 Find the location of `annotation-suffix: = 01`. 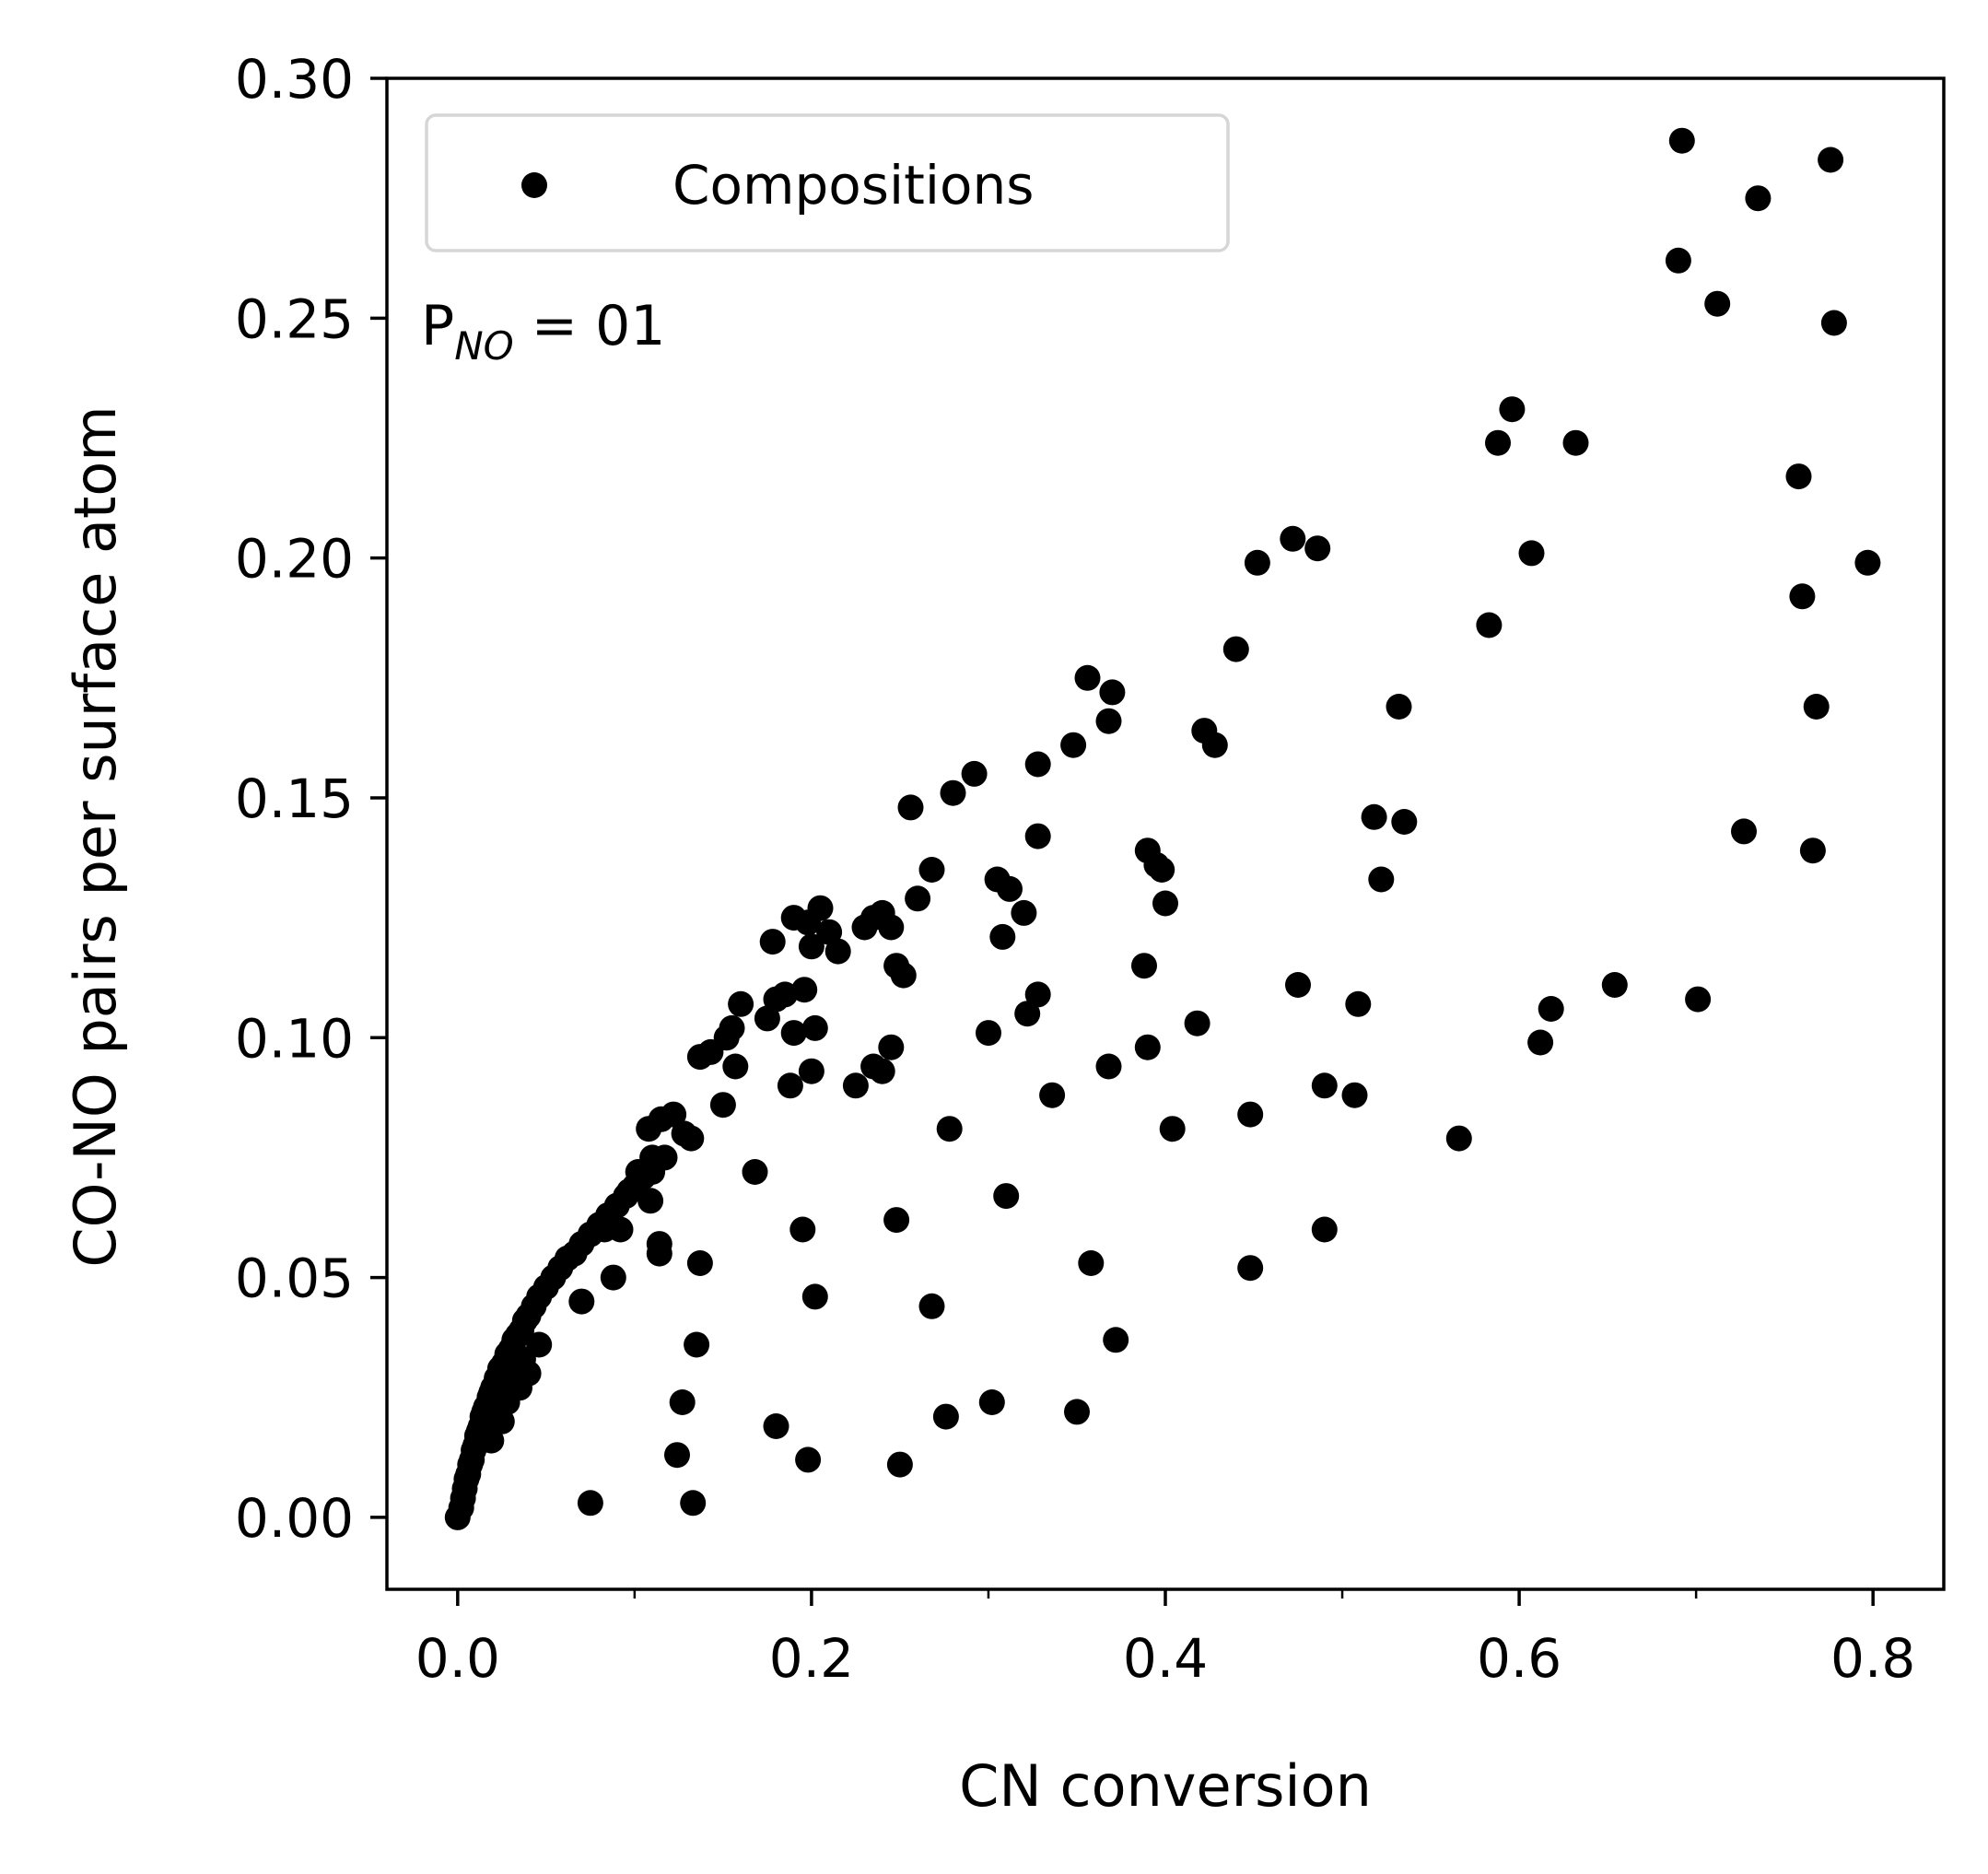

annotation-suffix: = 01 is located at coordinates (590, 326).